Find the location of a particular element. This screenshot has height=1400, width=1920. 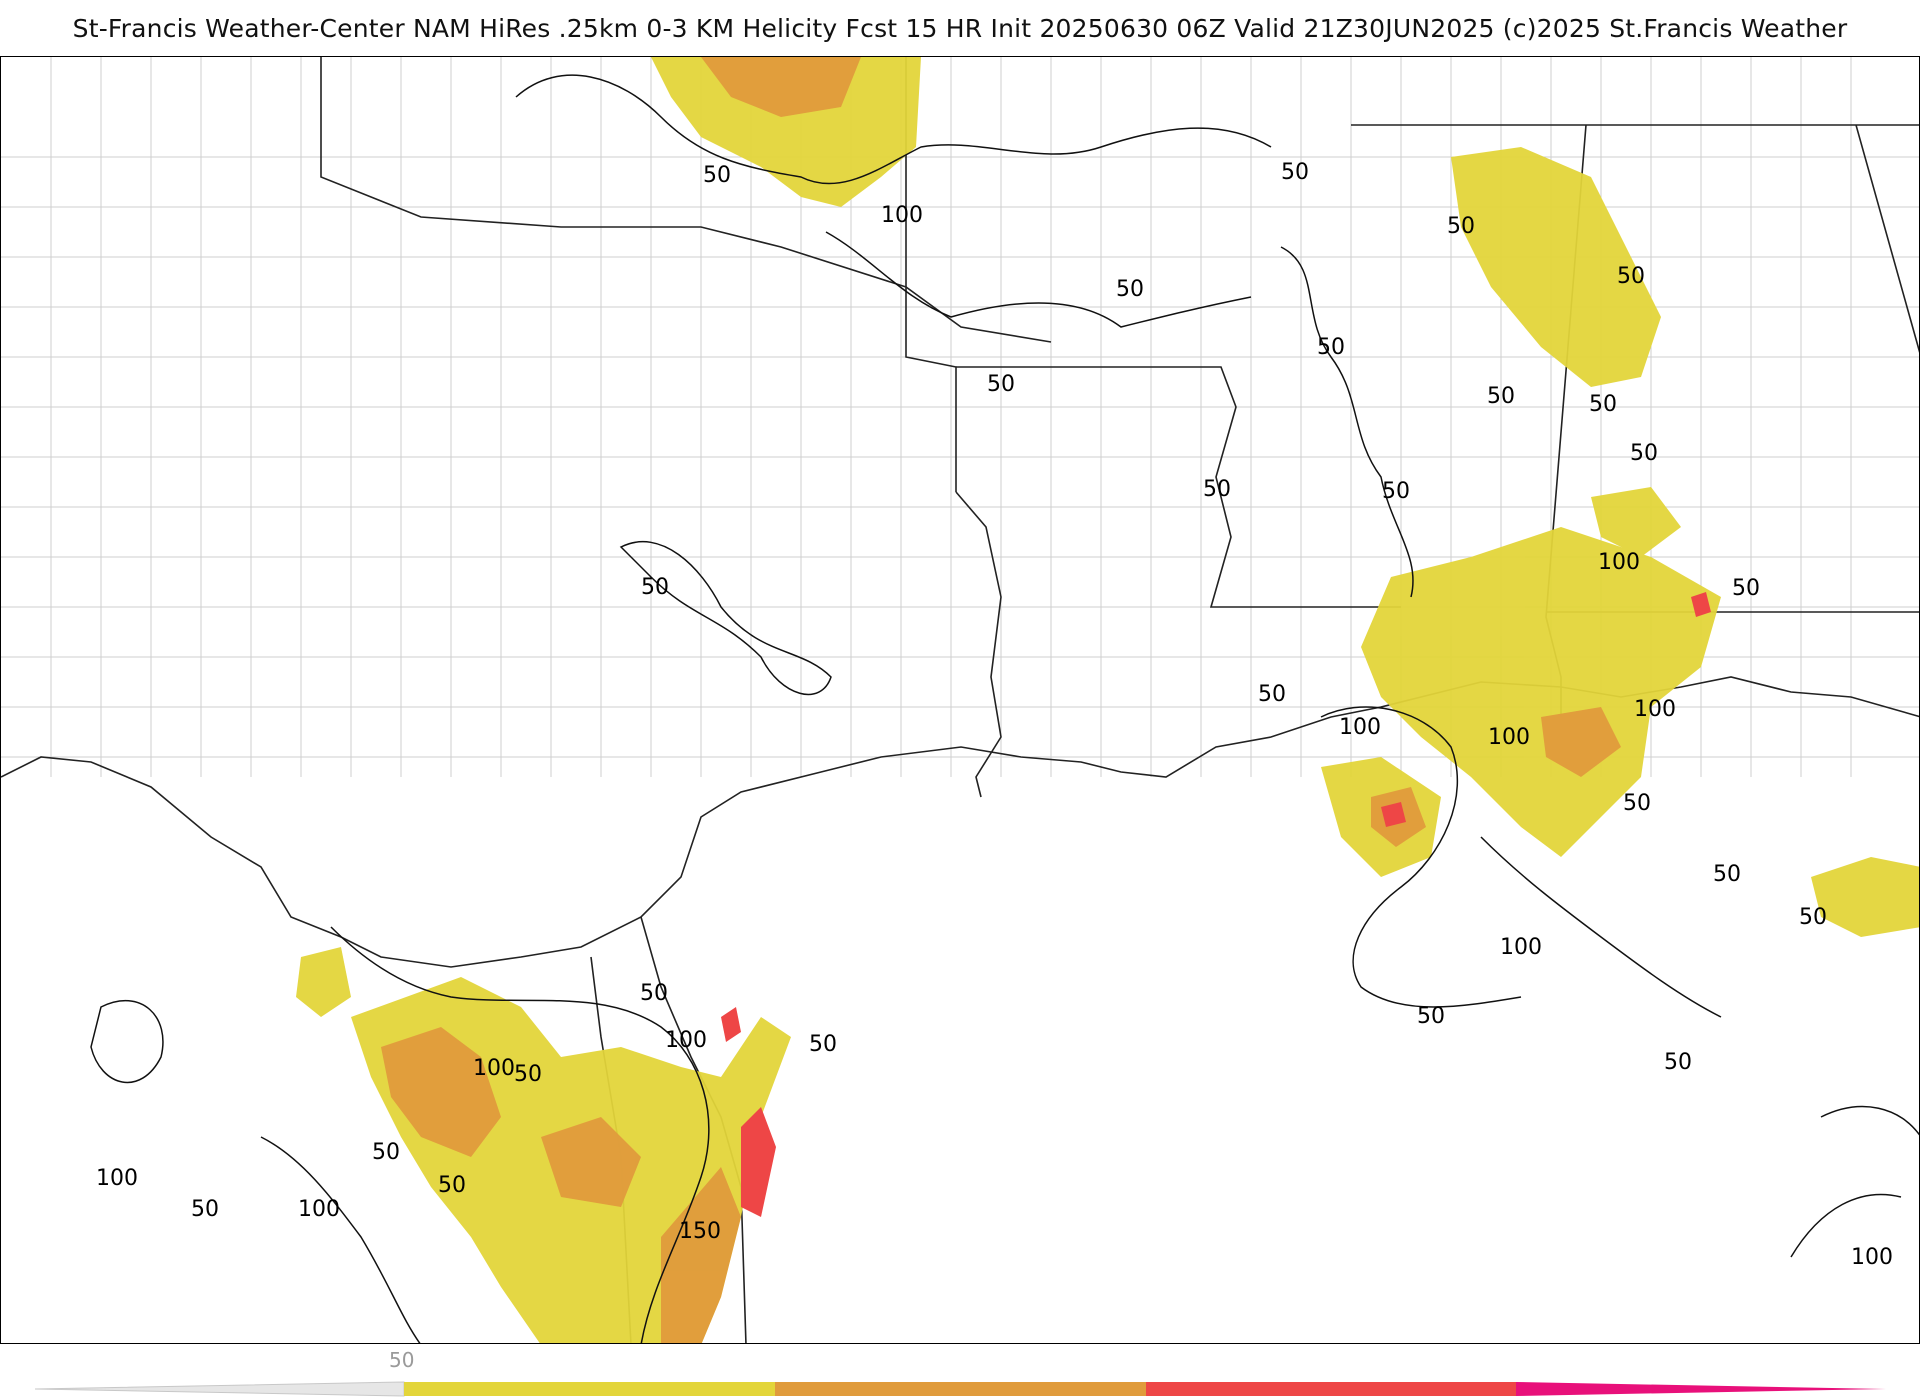

legend-tick-label: 50 is located at coordinates (402, 1360).